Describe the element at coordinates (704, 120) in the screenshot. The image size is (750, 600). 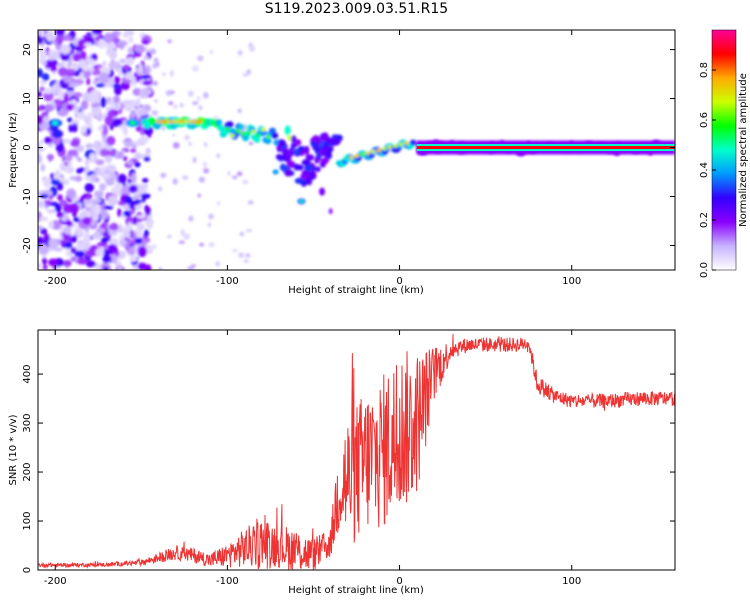
I see `colorbar-tick-label: 0.6` at that location.